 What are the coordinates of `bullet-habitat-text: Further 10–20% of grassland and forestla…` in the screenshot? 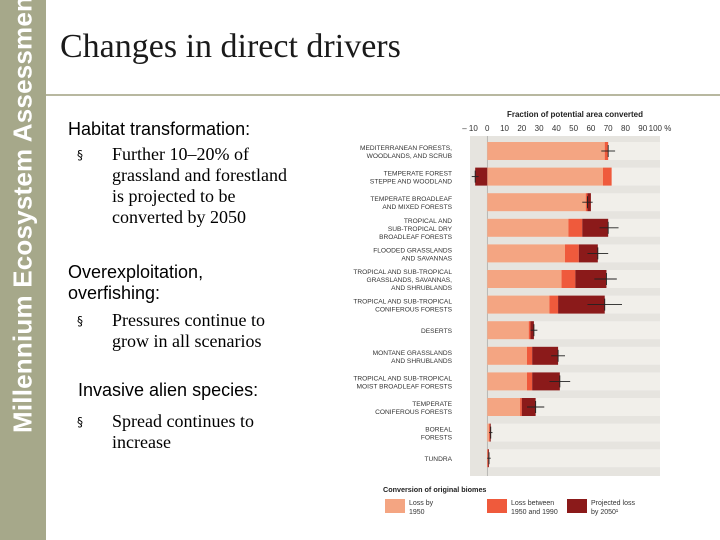 It's located at (199, 186).